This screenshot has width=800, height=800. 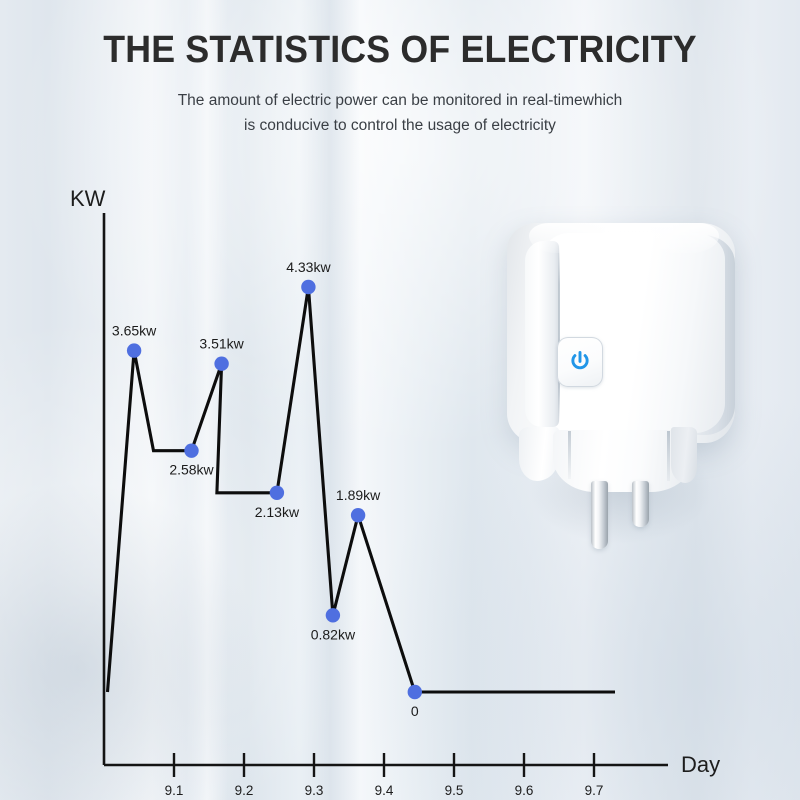 I want to click on data-point-label: 3.51kw, so click(x=221, y=344).